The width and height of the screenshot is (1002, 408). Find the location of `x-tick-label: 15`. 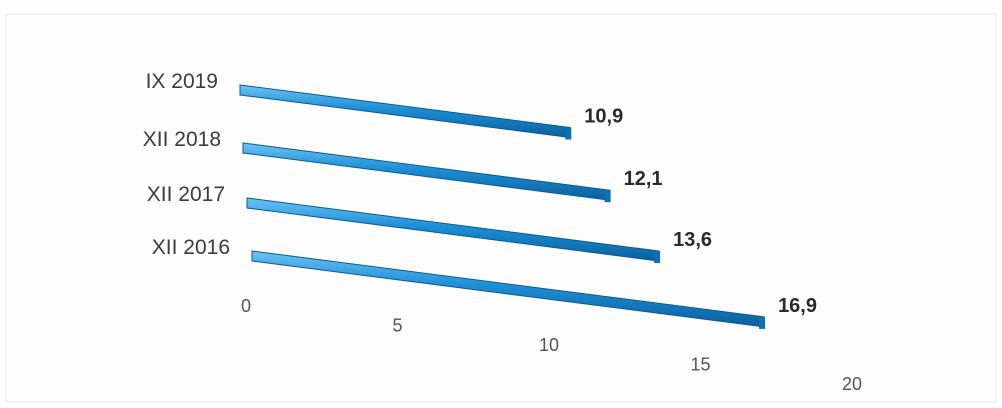

x-tick-label: 15 is located at coordinates (700, 365).